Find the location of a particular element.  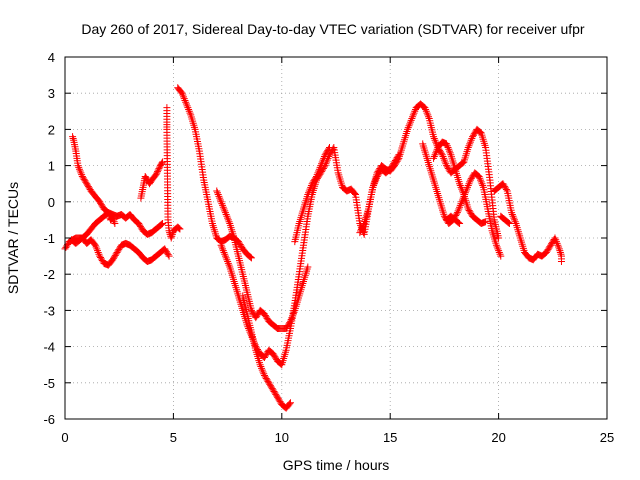

y-tick-label: 3 is located at coordinates (51, 93).